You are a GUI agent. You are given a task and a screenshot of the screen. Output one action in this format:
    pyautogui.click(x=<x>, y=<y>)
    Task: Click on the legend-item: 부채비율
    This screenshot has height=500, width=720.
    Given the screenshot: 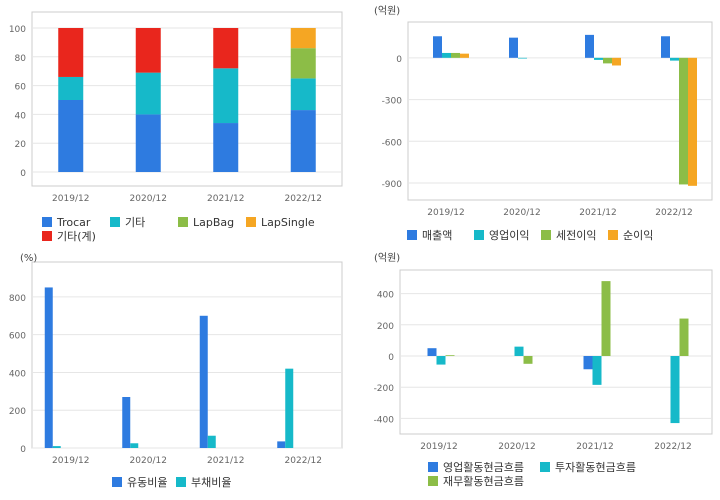 What is the action you would take?
    pyautogui.click(x=203, y=482)
    